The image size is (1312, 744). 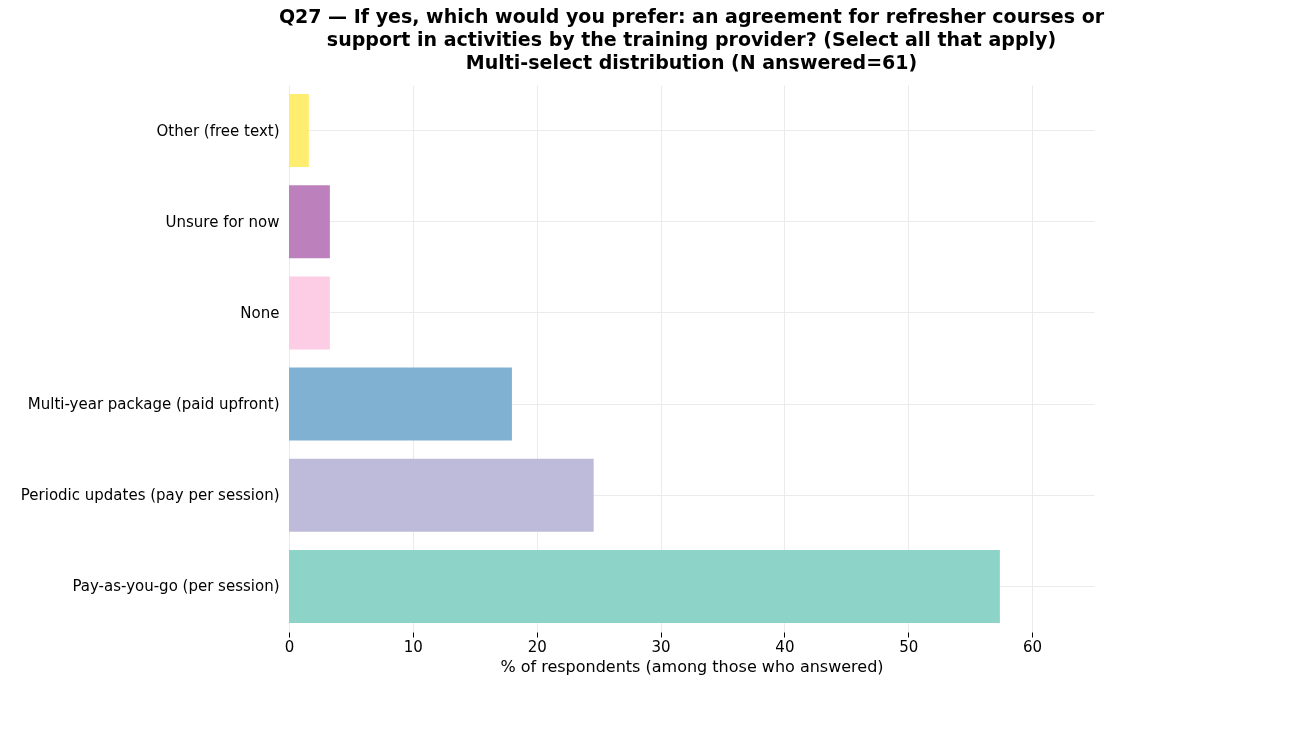 What do you see at coordinates (909, 646) in the screenshot?
I see `x-tick-label: 50` at bounding box center [909, 646].